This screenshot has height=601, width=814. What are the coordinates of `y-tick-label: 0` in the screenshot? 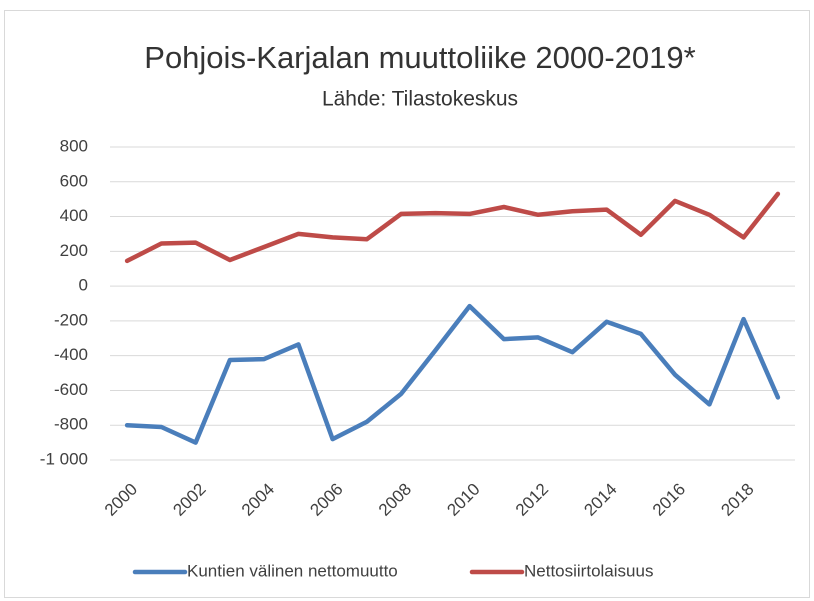 It's located at (83, 285).